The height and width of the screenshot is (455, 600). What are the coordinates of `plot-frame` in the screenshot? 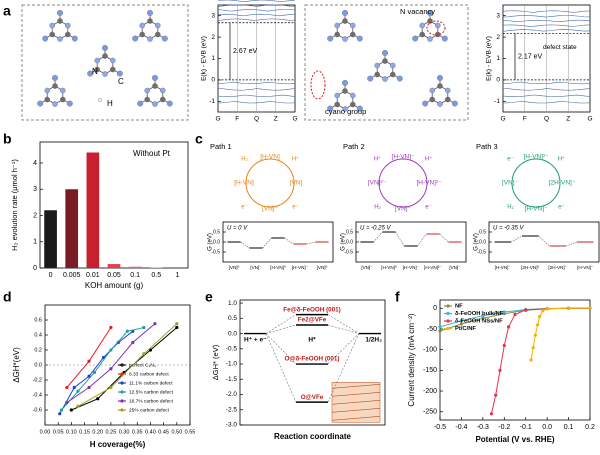 It's located at (312, 362).